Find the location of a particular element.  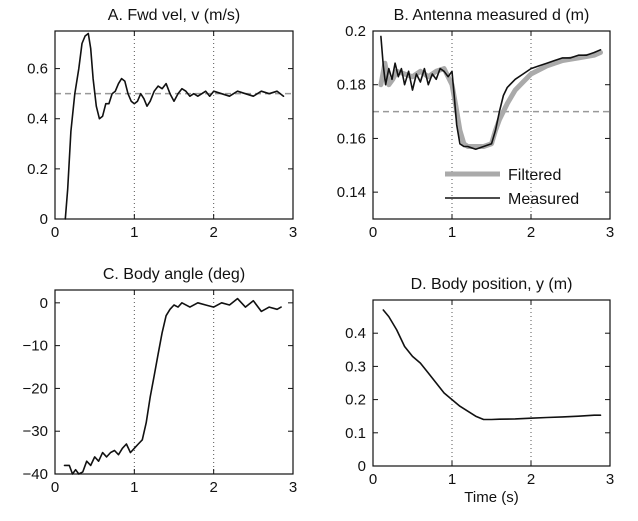

y-tick-label: 0.1 is located at coordinates (355, 433).